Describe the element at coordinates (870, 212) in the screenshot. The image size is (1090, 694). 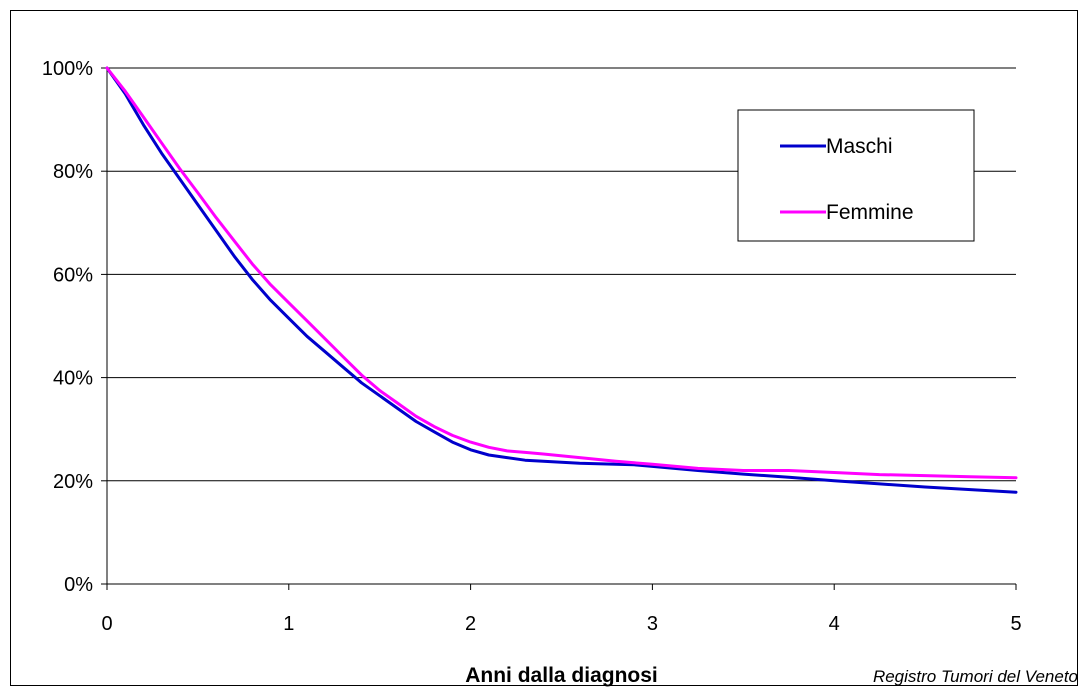
I see `legend-label-femmine: Femmine` at that location.